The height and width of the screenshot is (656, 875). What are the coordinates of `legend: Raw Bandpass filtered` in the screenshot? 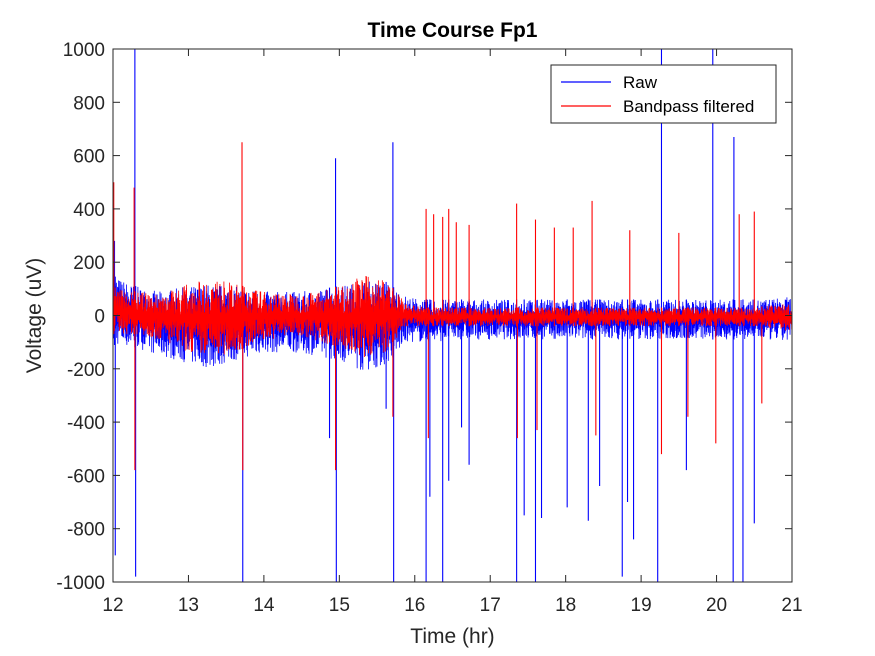 It's located at (663, 94).